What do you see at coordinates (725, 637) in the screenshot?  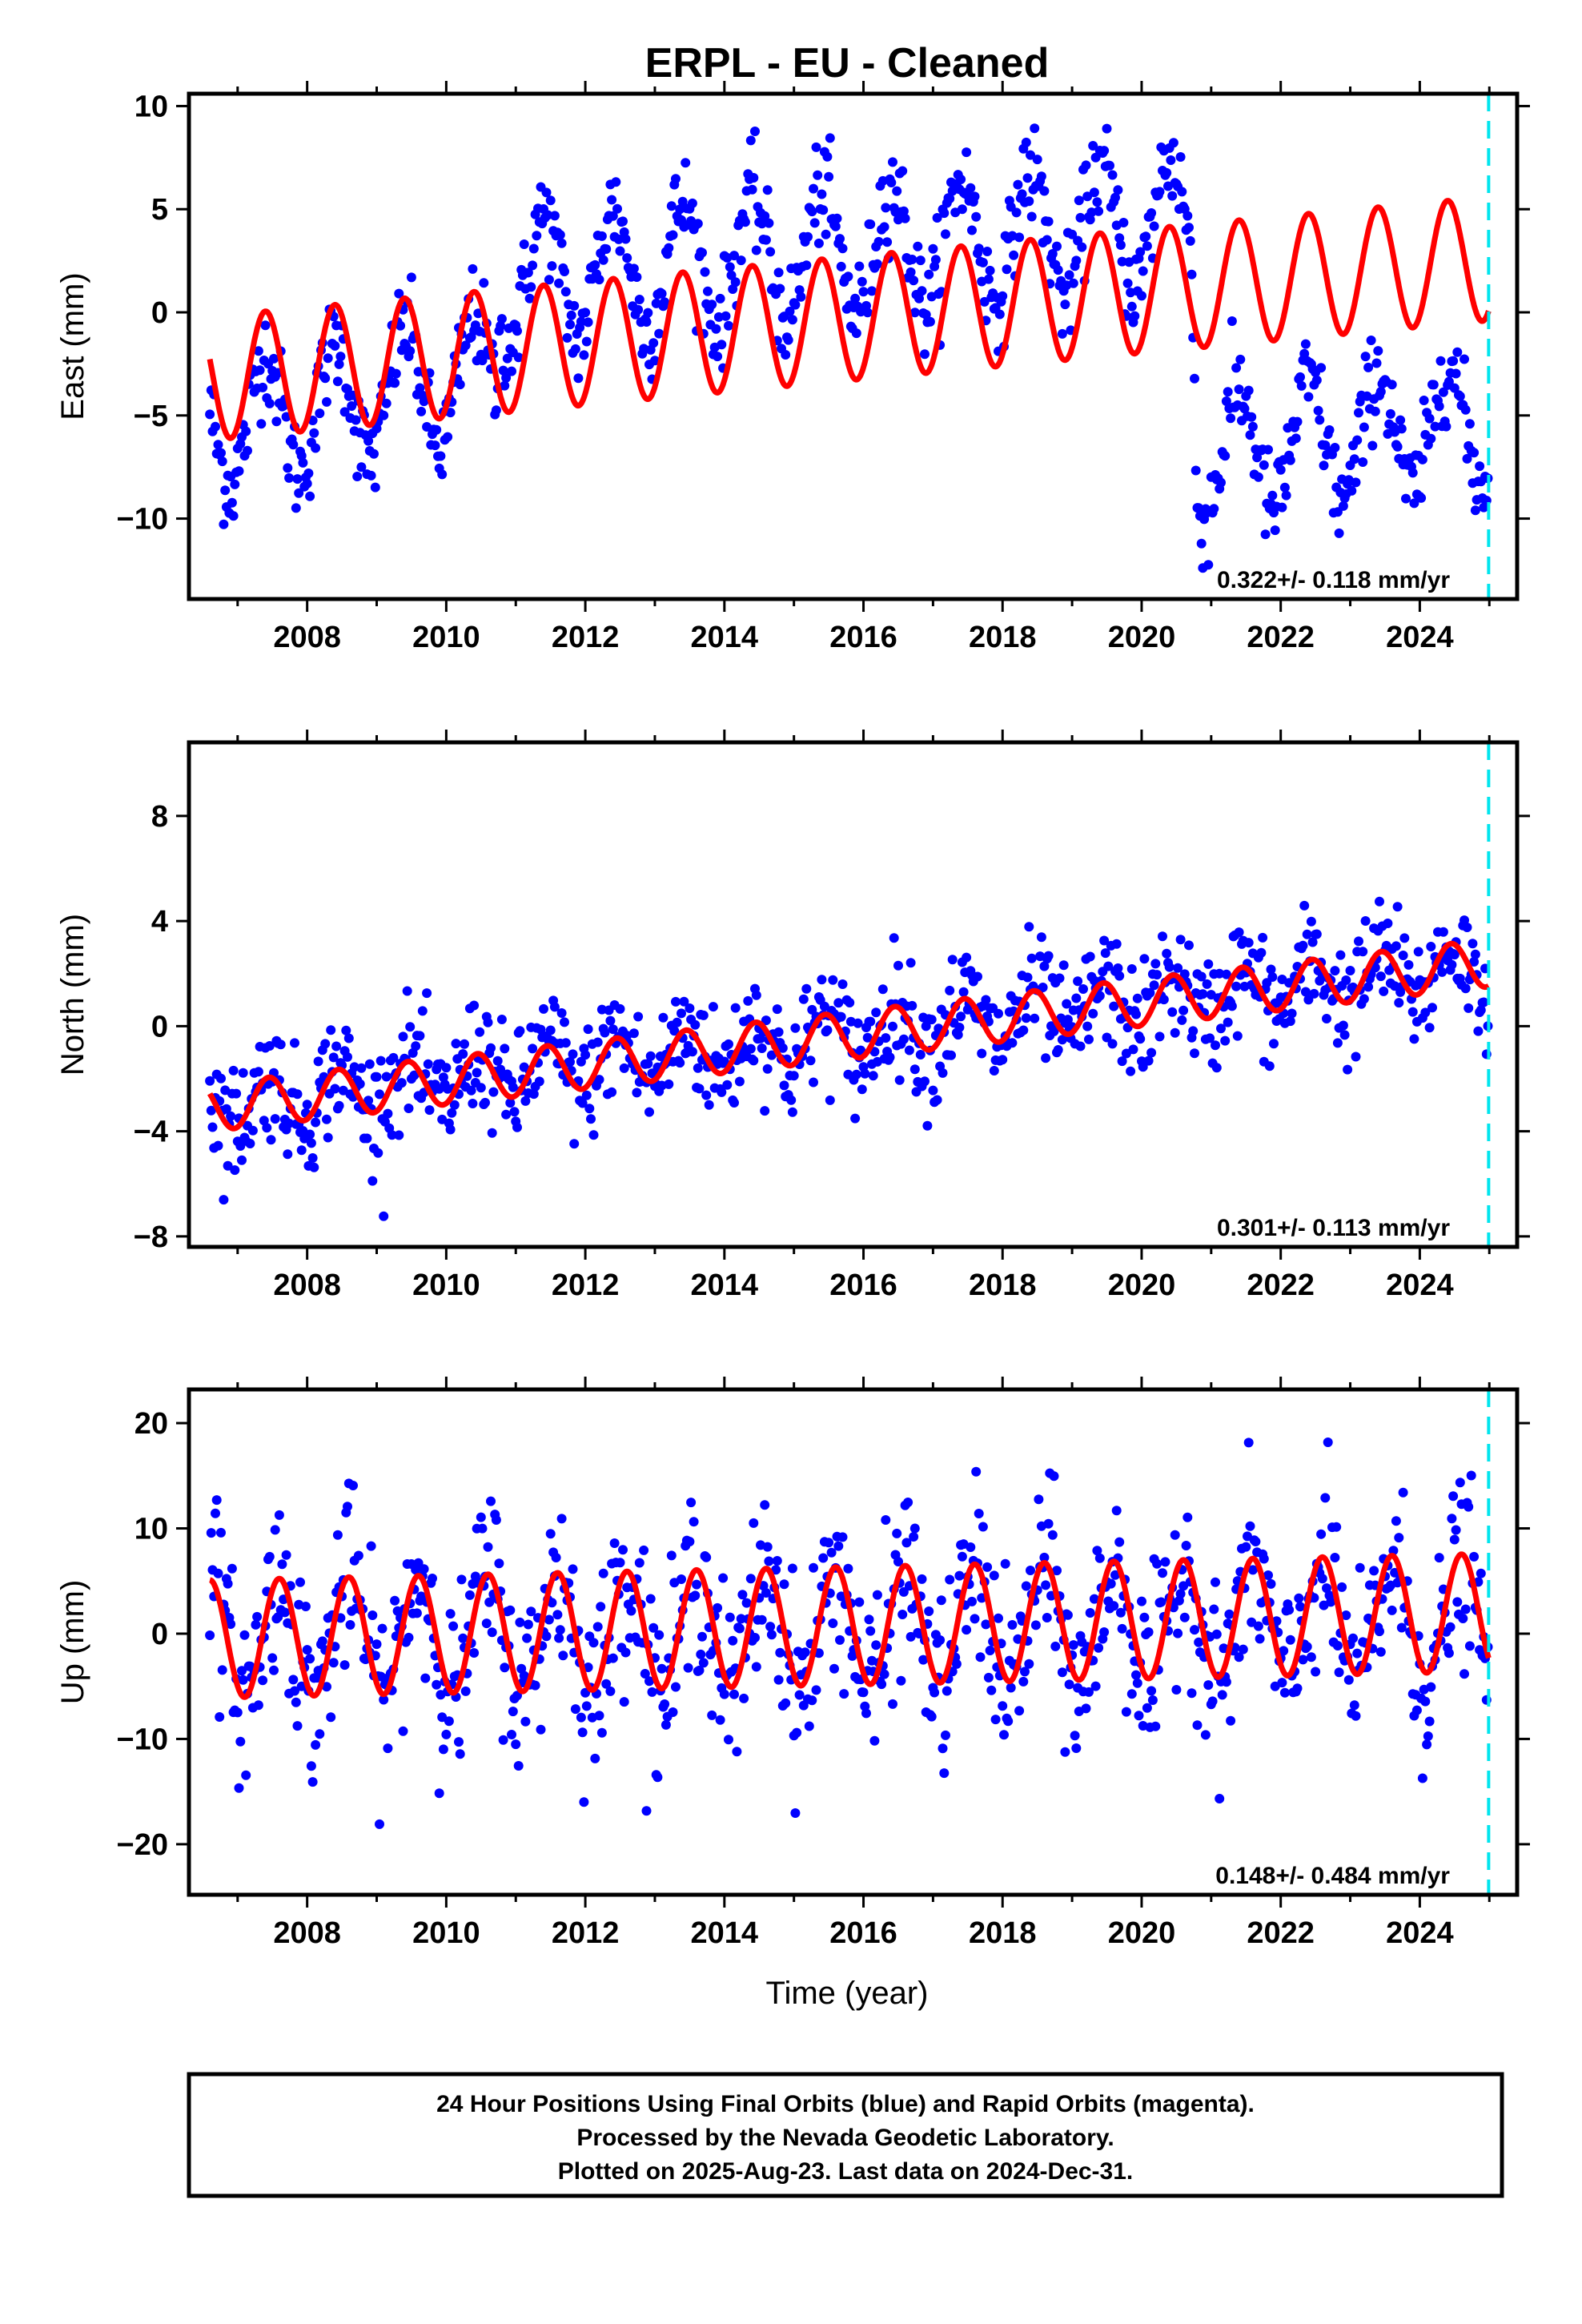 I see `x-tick-label: 2014` at bounding box center [725, 637].